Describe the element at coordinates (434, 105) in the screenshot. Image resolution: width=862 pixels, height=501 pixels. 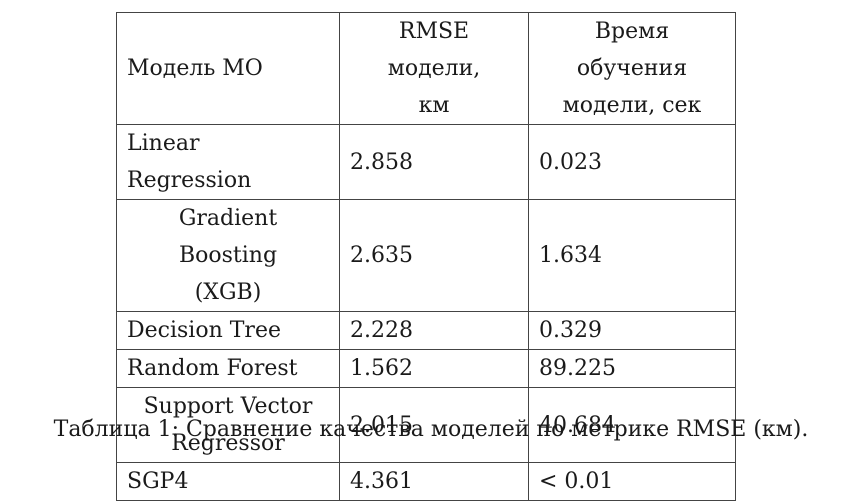
I see `header-rmse-line2: км` at that location.